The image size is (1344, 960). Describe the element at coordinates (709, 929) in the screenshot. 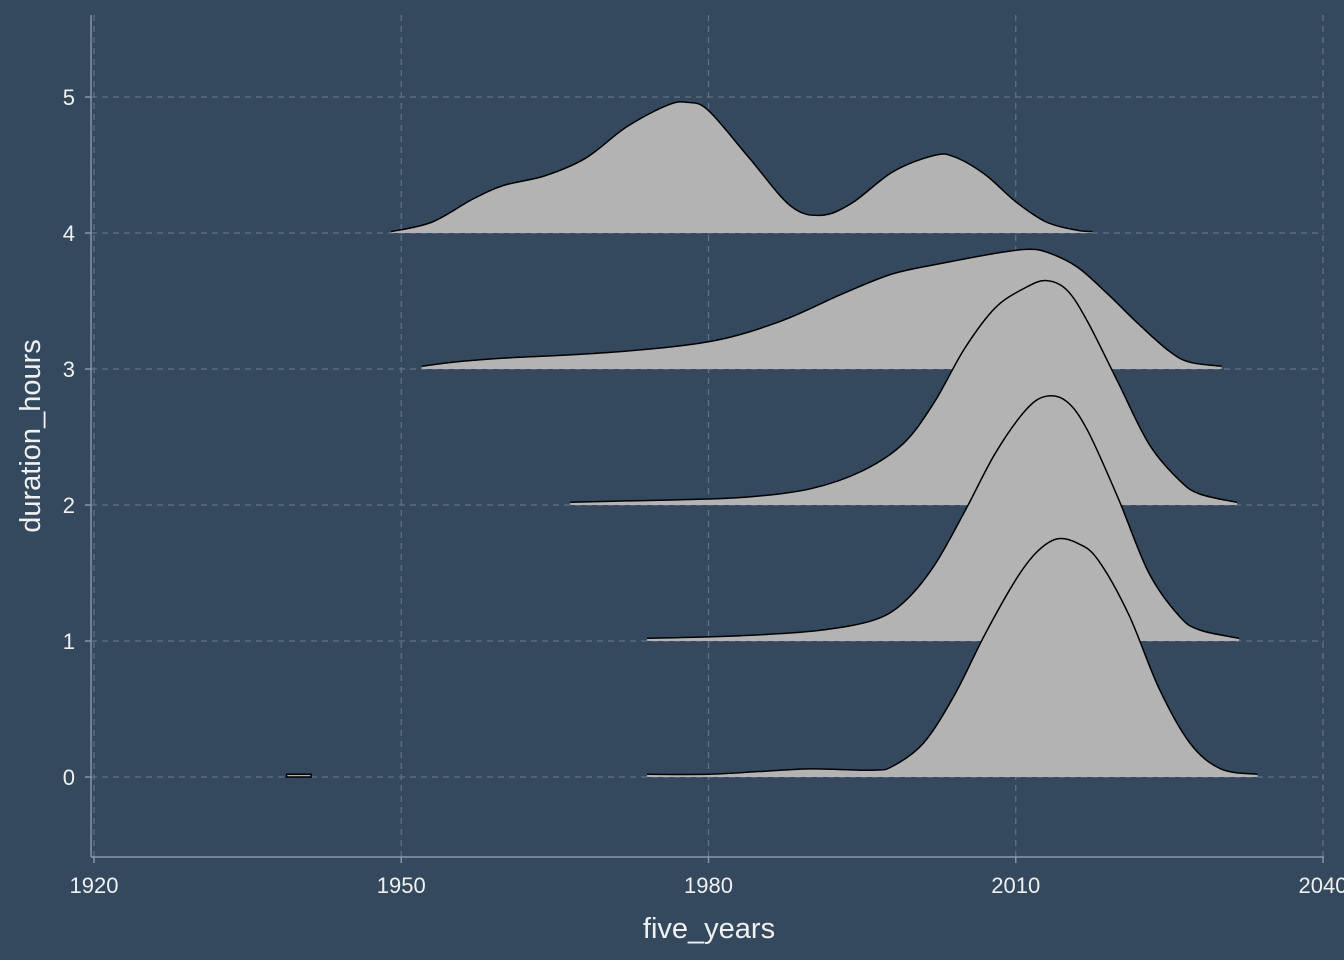

I see `x-axis-title: five_years` at that location.